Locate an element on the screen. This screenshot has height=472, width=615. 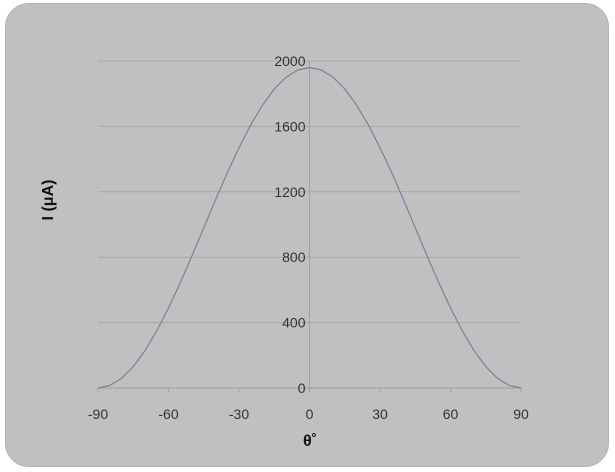
y-tick-label: 0 is located at coordinates (302, 388).